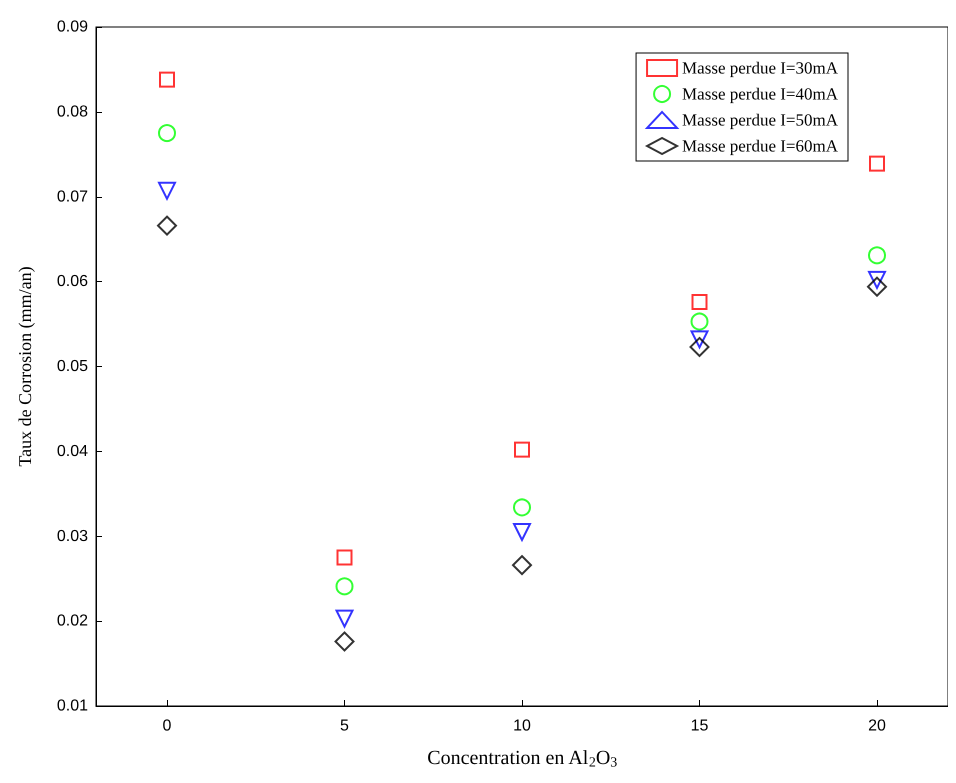 The image size is (956, 783). Describe the element at coordinates (345, 726) in the screenshot. I see `x-tick-label: 5` at that location.